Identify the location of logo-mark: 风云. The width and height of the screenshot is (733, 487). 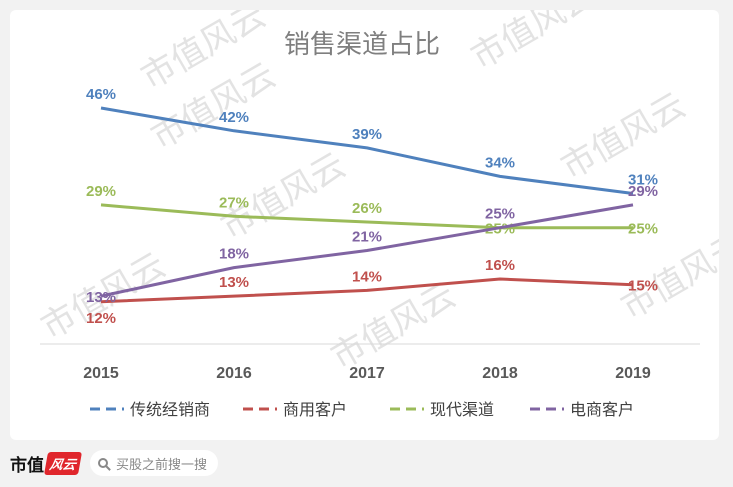
(63, 463).